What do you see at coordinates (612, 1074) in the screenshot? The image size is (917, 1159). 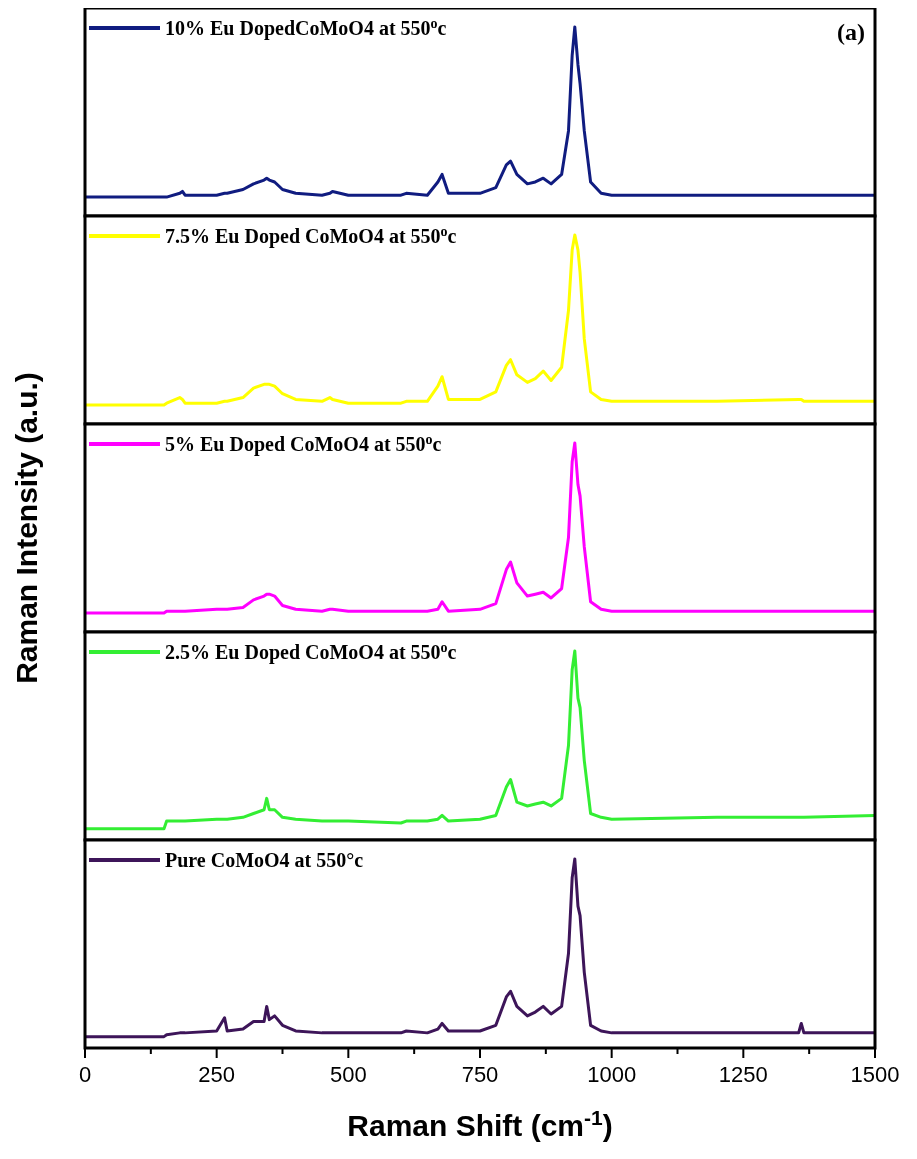 I see `x-tick-label: 1000` at bounding box center [612, 1074].